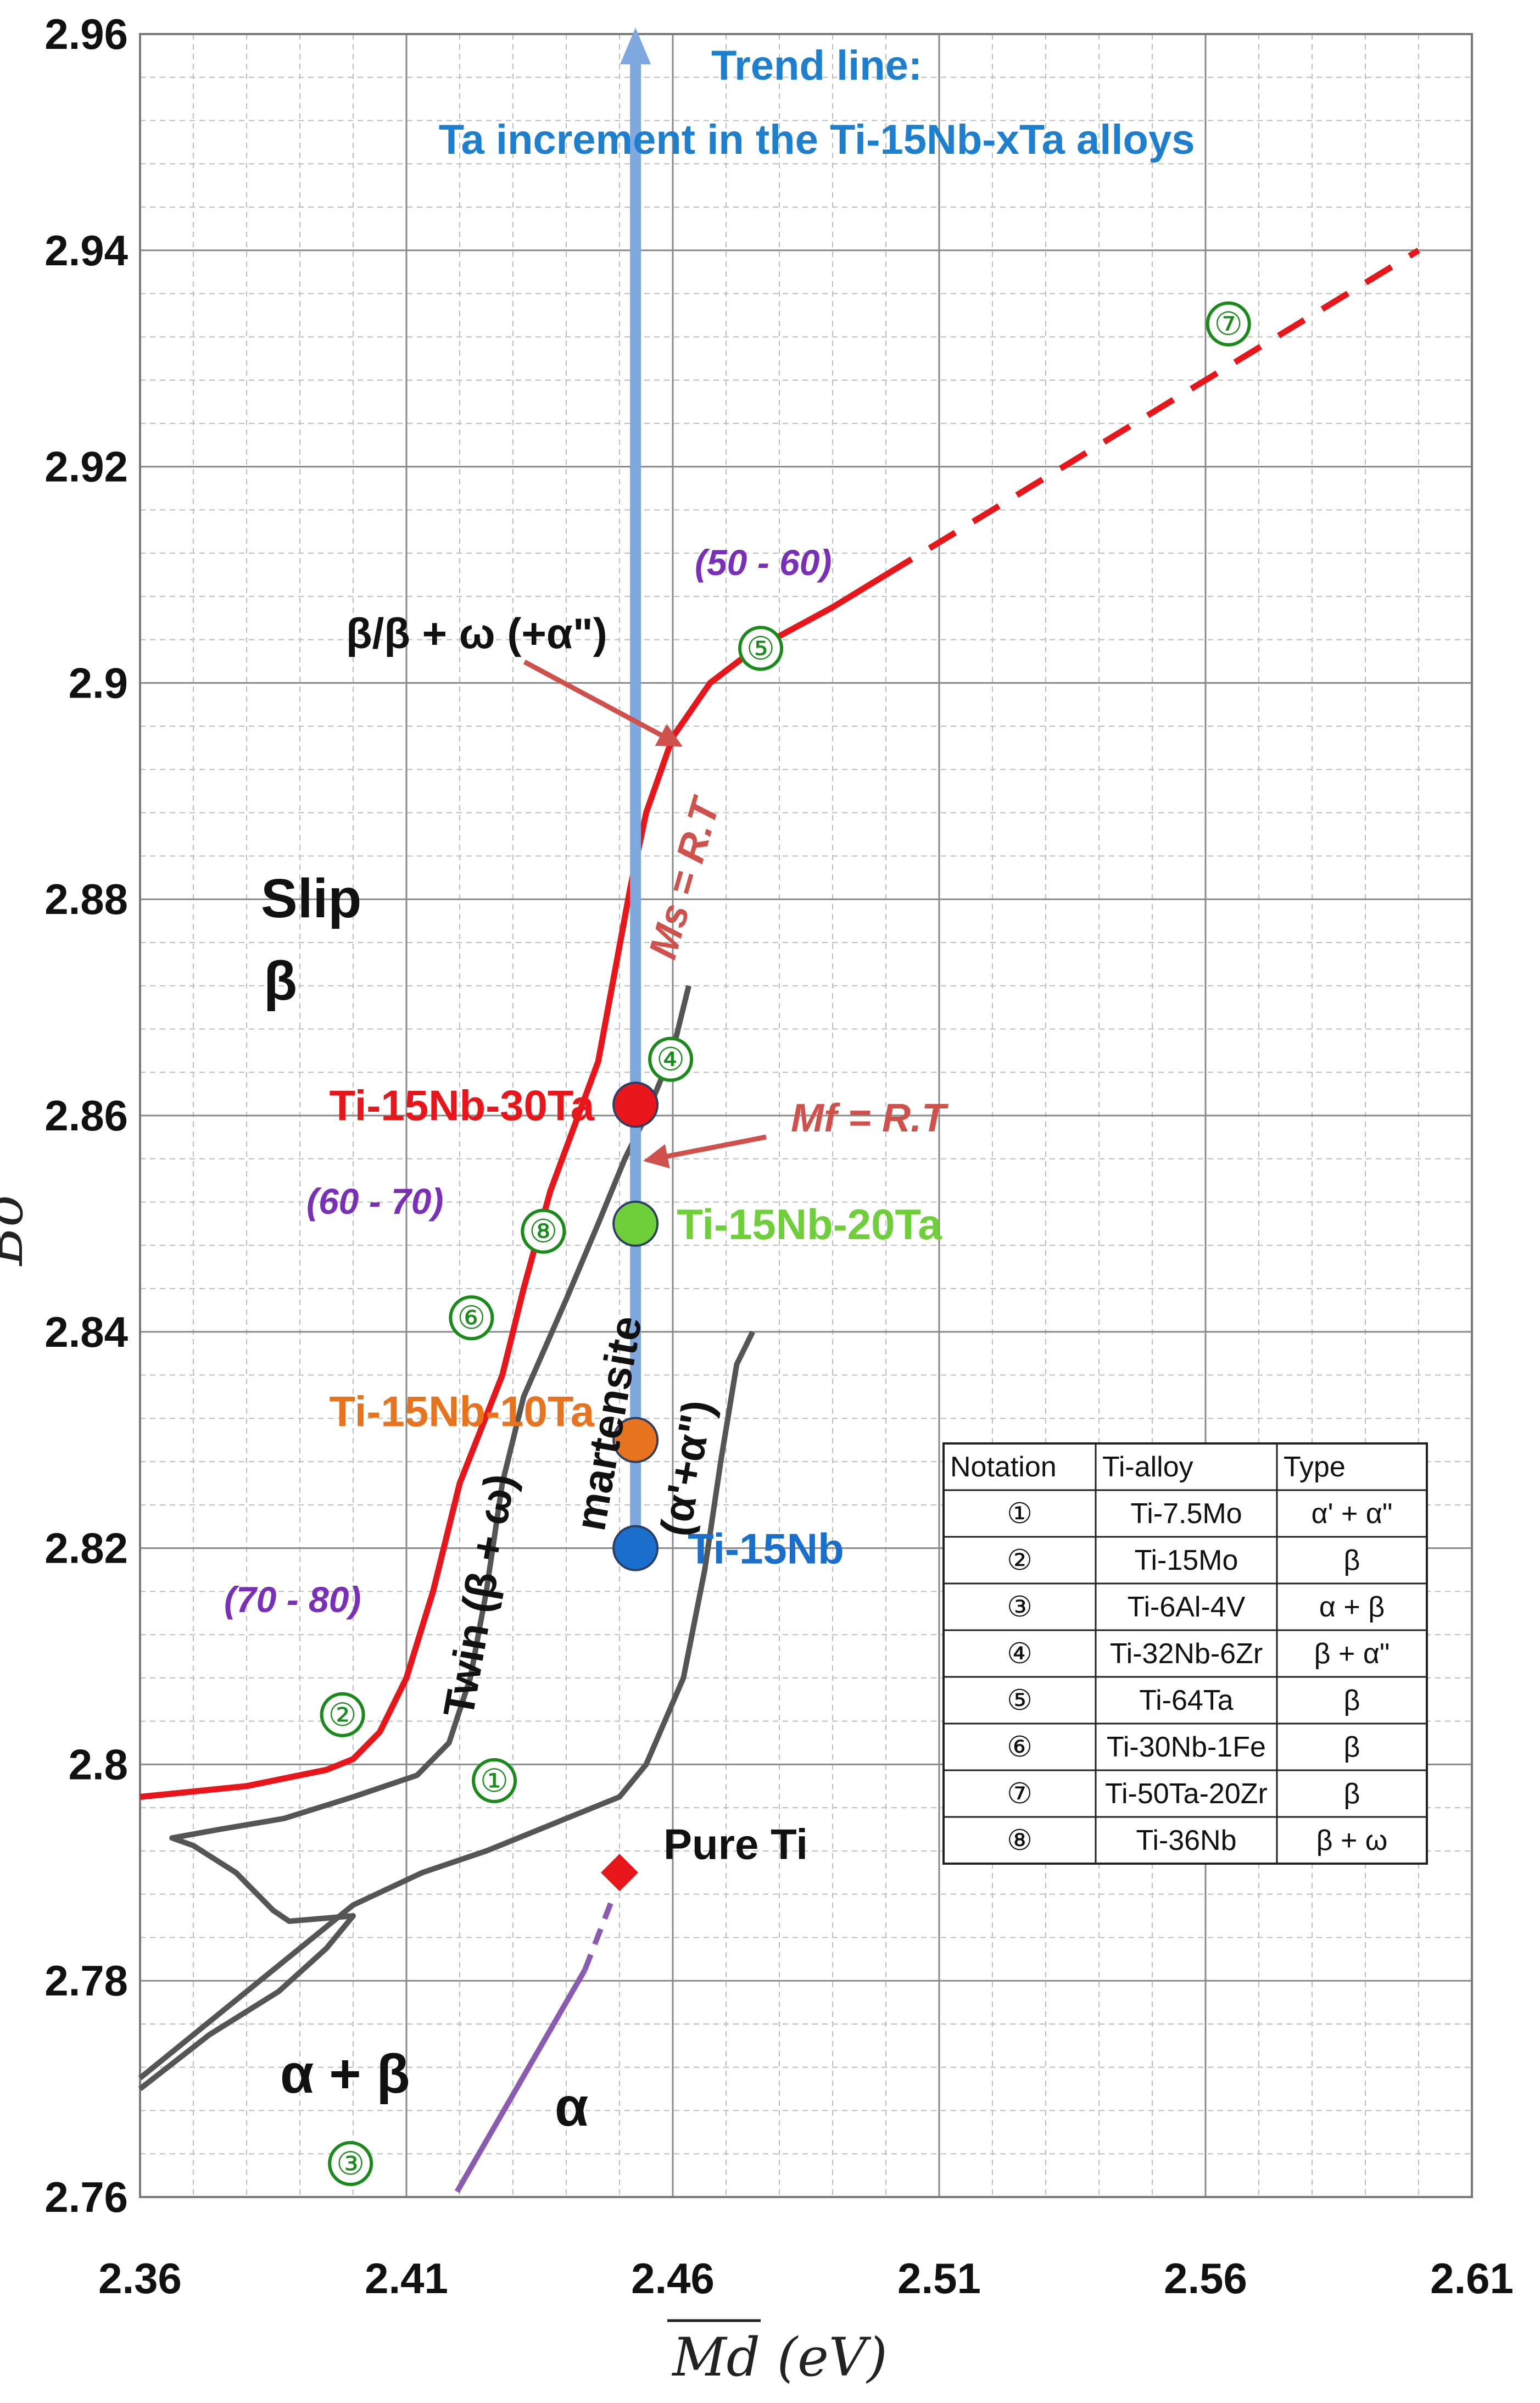 The height and width of the screenshot is (2403, 1540). What do you see at coordinates (521, 2081) in the screenshot?
I see `alpha-boundary-line` at bounding box center [521, 2081].